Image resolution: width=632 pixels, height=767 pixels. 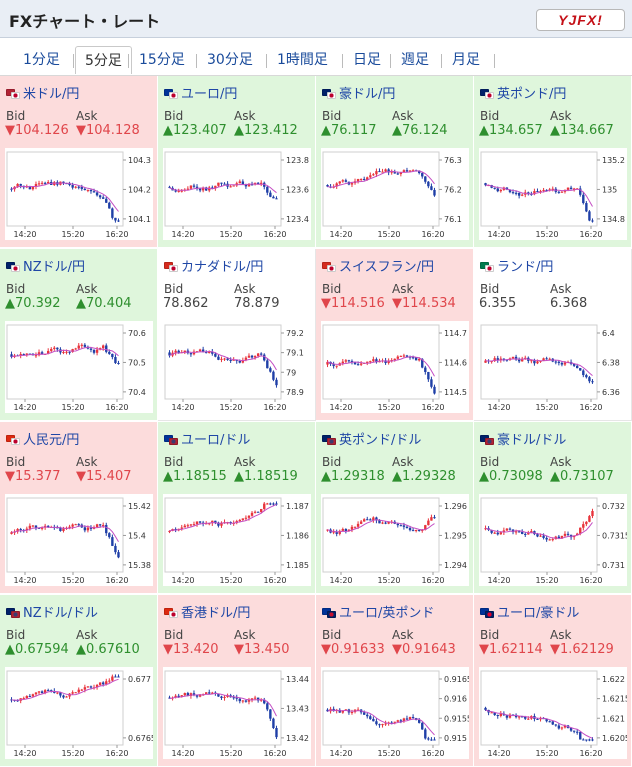 I want to click on pair-link: スイスフラン/円, so click(x=378, y=265).